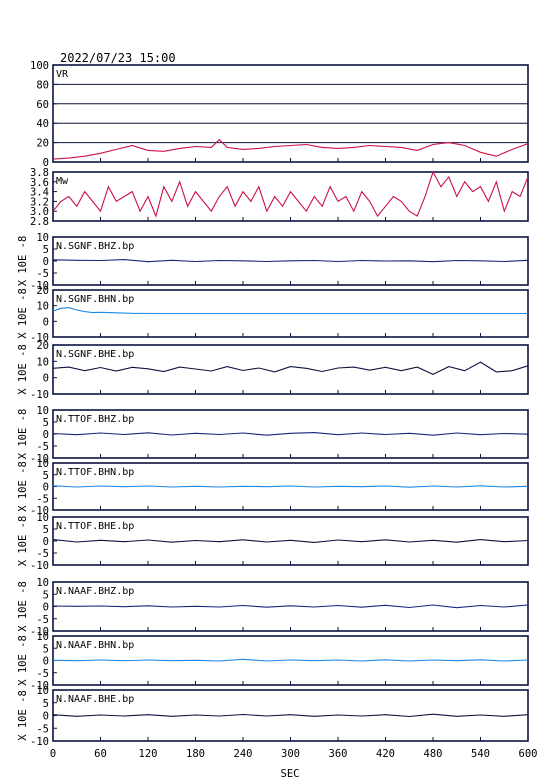 The image size is (554, 781). I want to click on y-tick-label: 2.8, so click(39, 222).